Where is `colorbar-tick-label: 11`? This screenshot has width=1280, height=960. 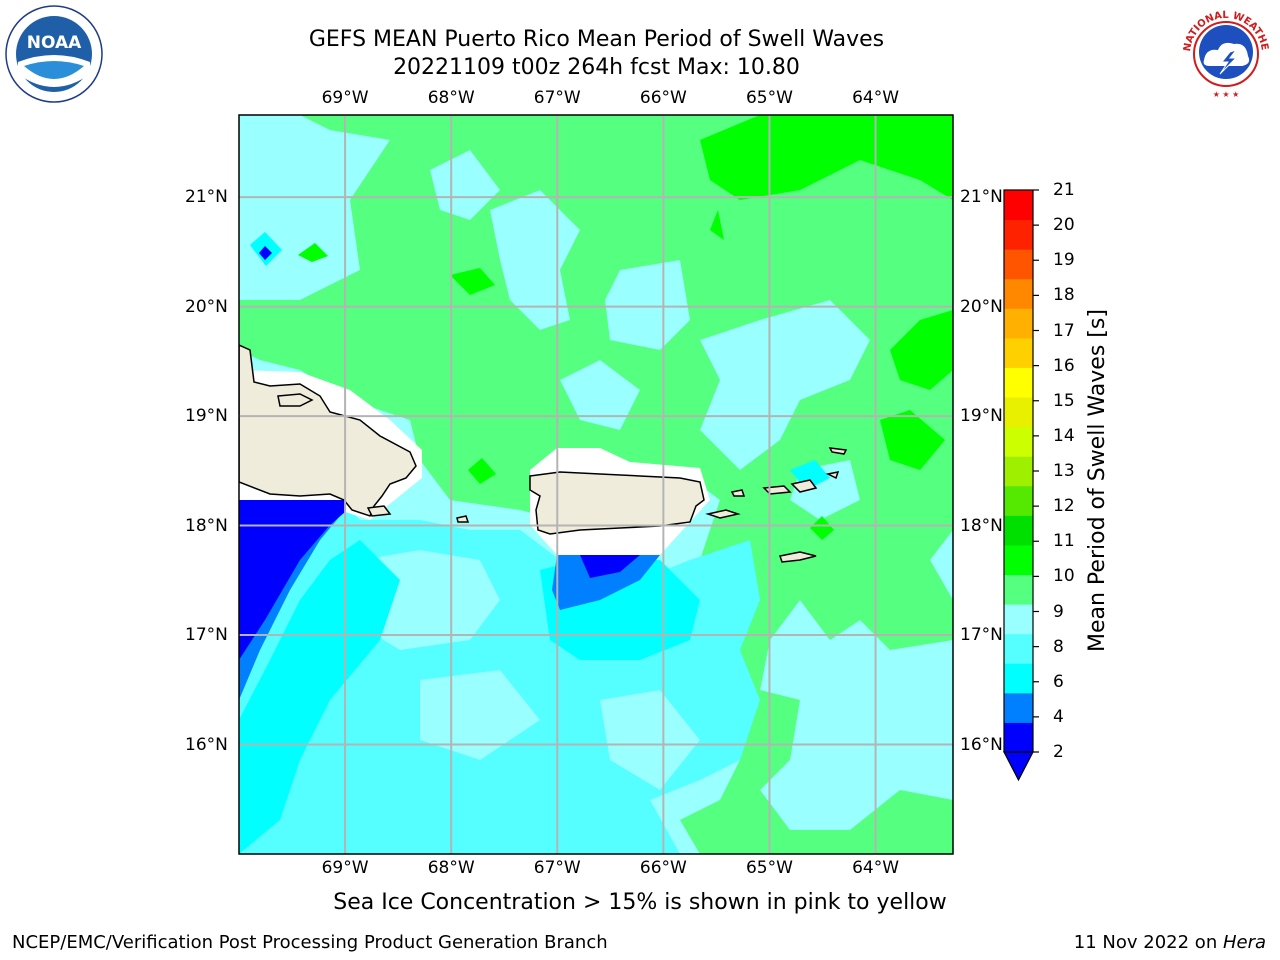 colorbar-tick-label: 11 is located at coordinates (1064, 541).